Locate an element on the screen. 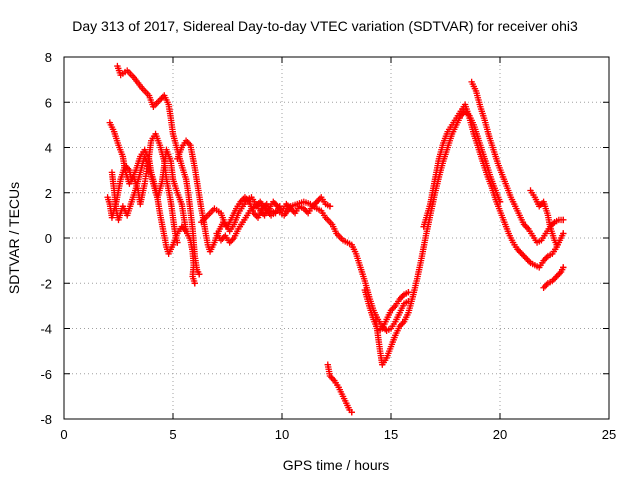 Image resolution: width=640 pixels, height=480 pixels. series-trace-g is located at coordinates (312, 266).